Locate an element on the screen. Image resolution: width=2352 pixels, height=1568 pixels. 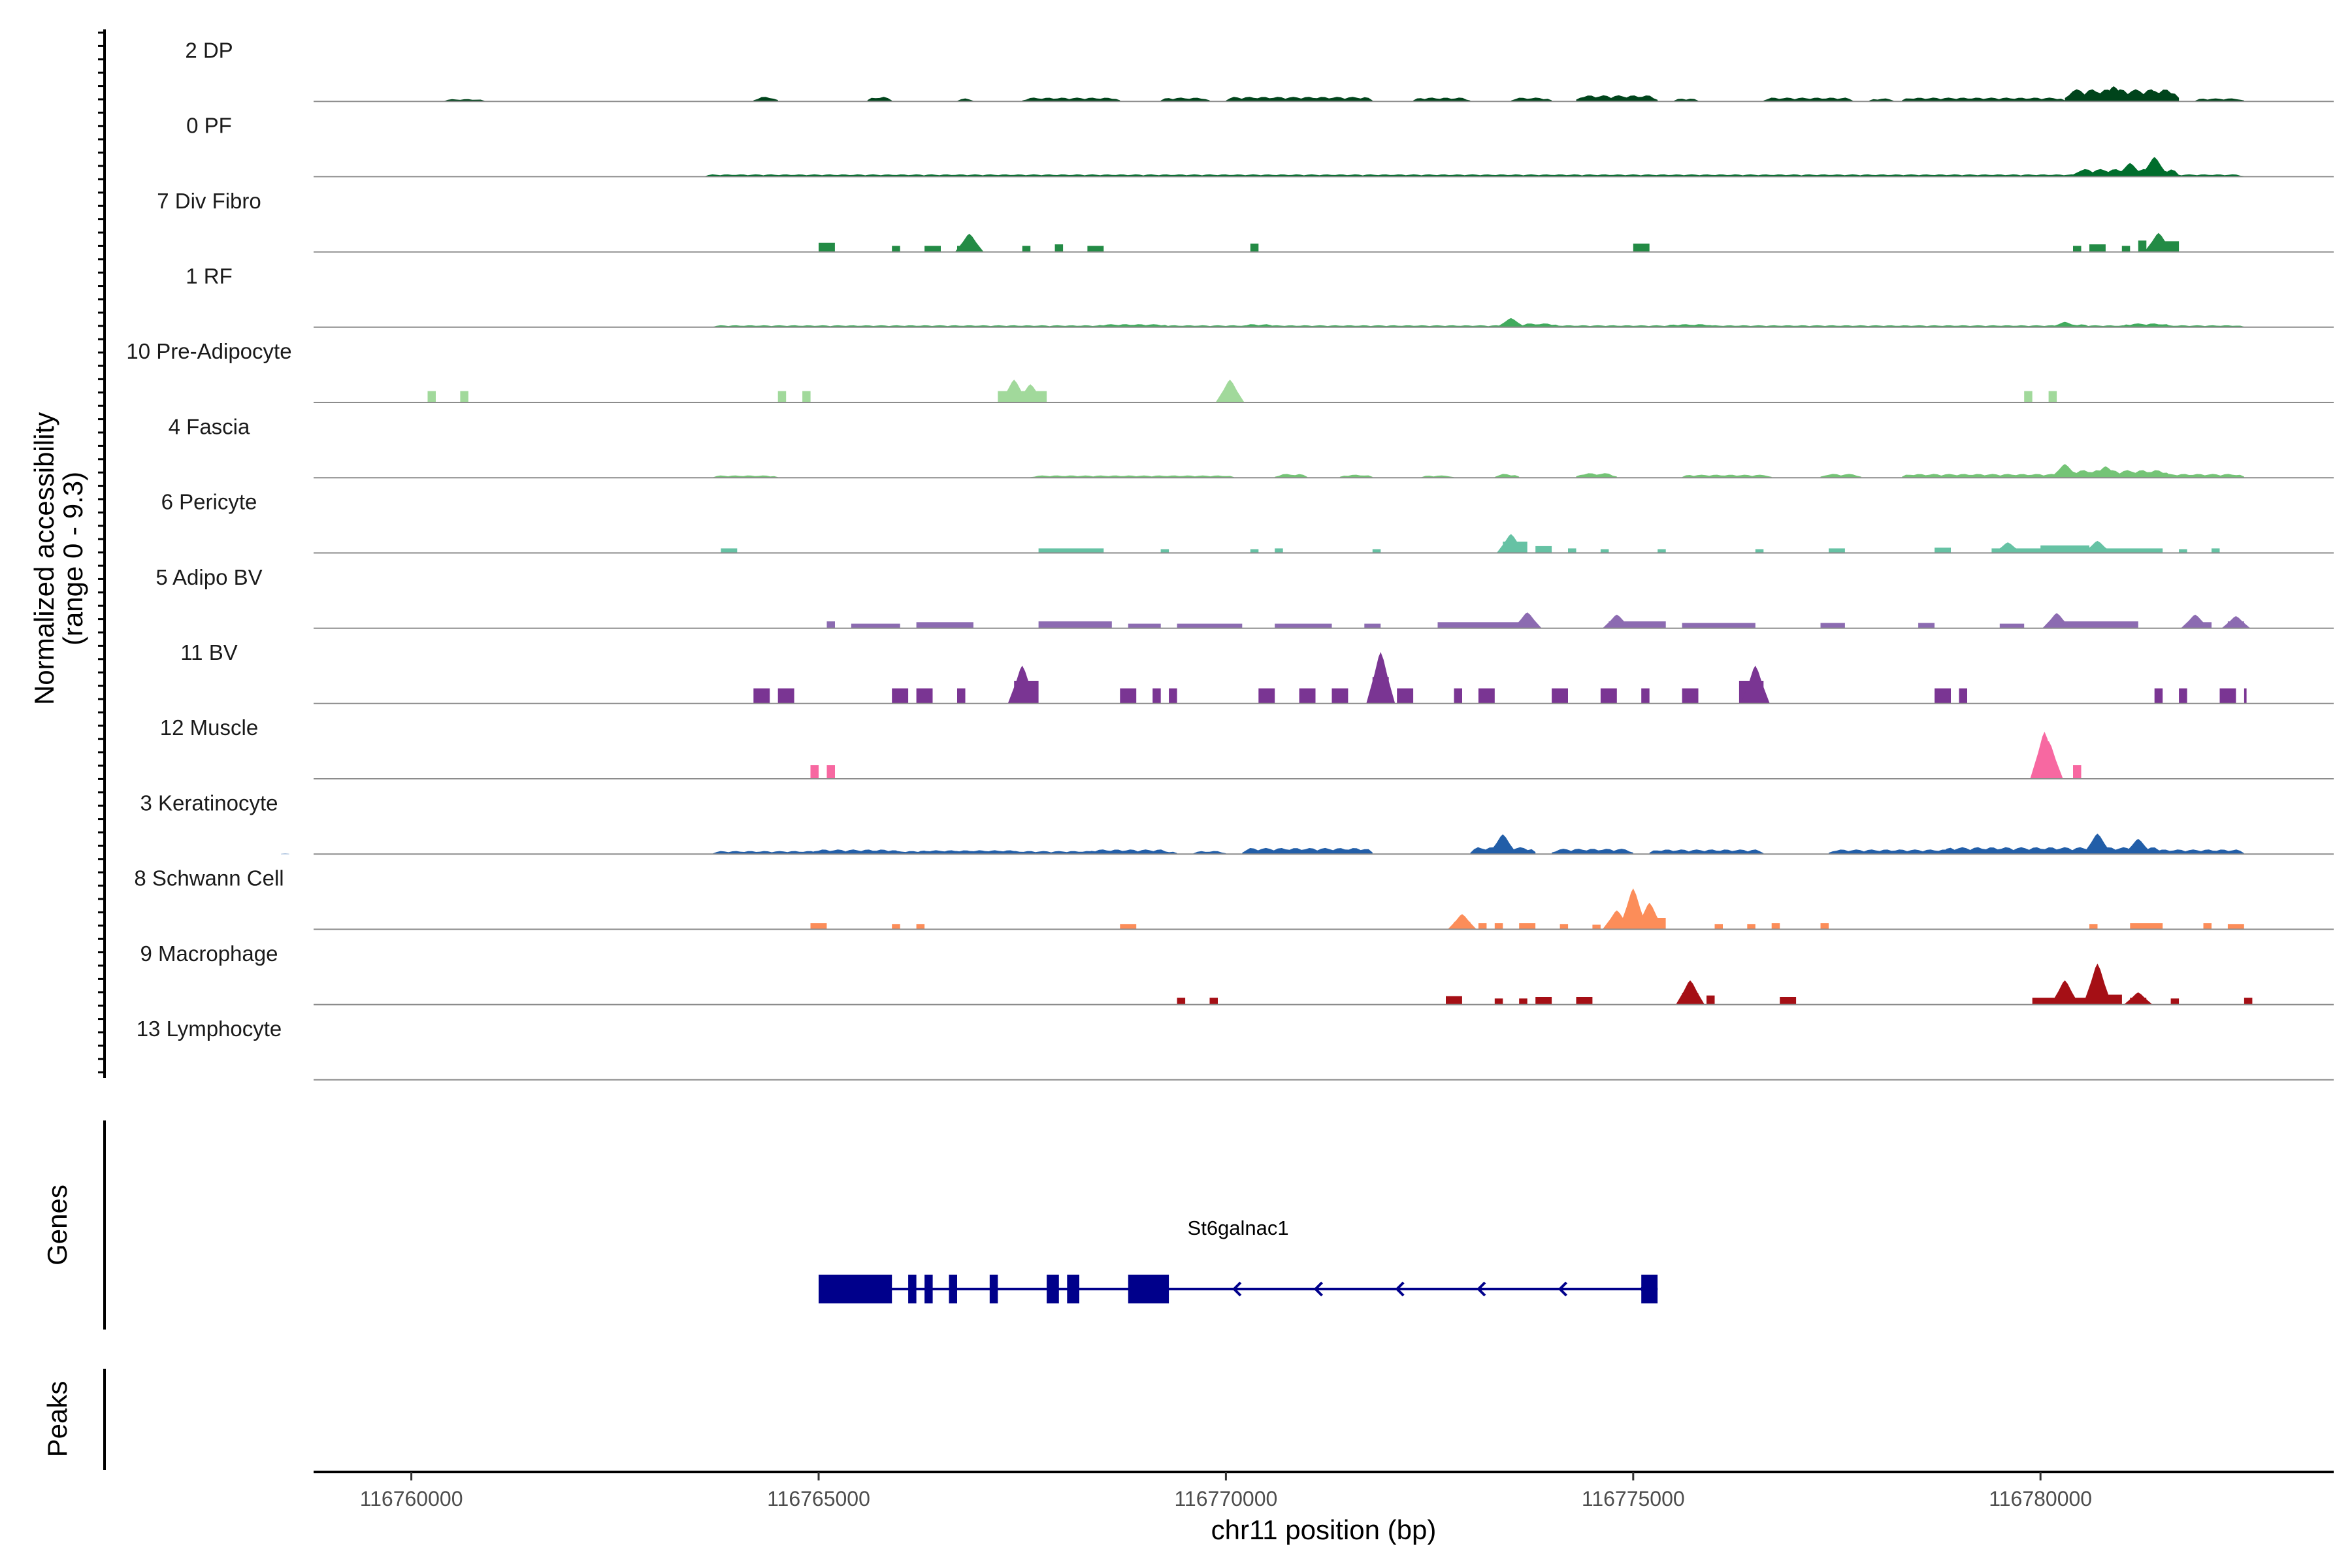
track-11-bv: 11 BV is located at coordinates (1257, 672).